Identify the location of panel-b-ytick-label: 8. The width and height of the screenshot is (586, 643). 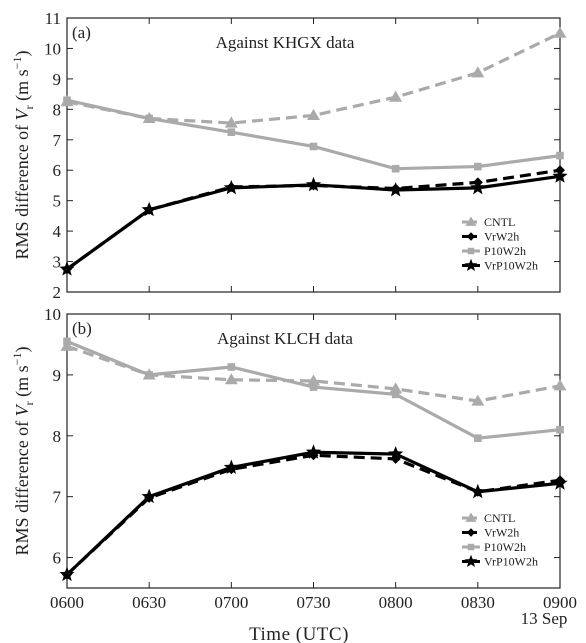
(57, 436).